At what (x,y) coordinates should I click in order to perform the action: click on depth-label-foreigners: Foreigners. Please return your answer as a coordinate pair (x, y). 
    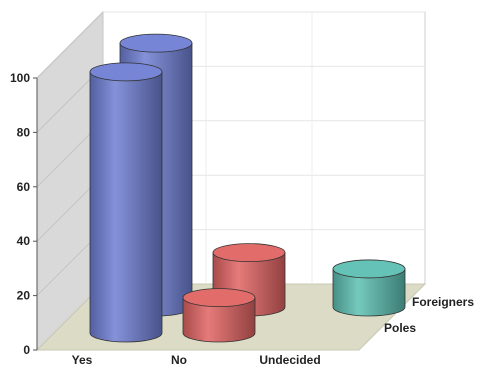
    Looking at the image, I should click on (443, 302).